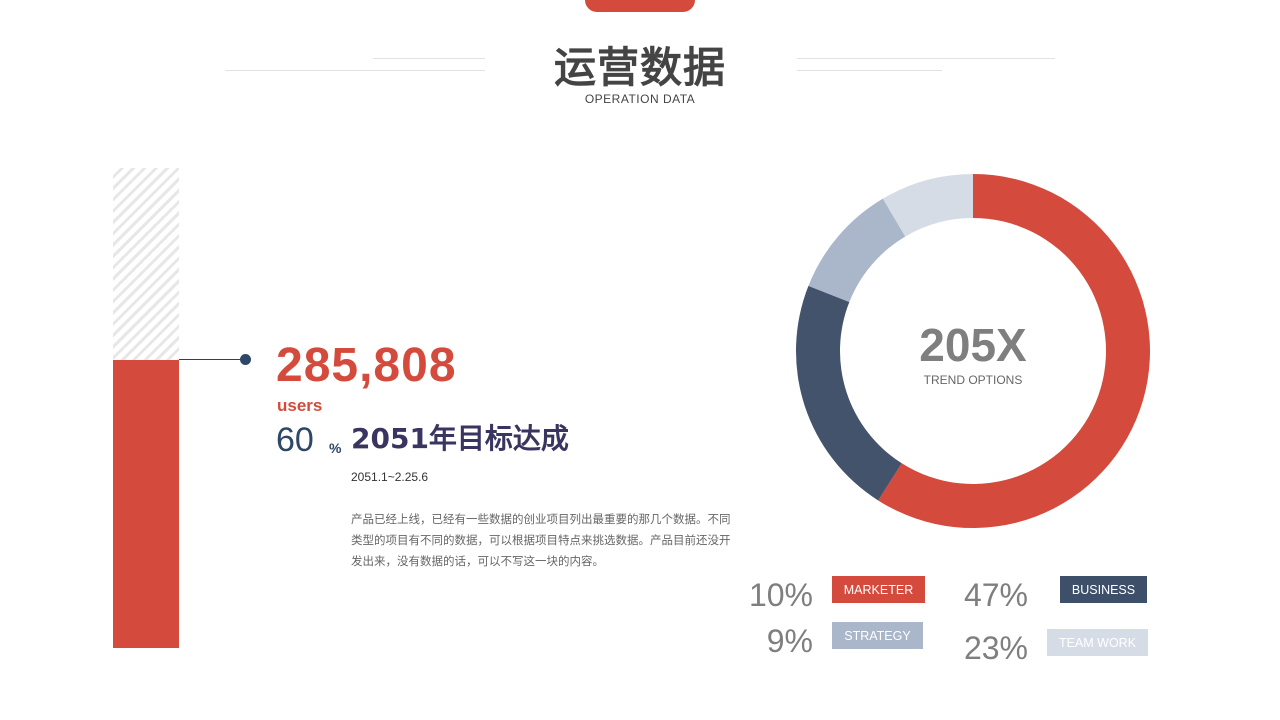 This screenshot has height=720, width=1280. What do you see at coordinates (639, 67) in the screenshot?
I see `page-title: 运营数据` at bounding box center [639, 67].